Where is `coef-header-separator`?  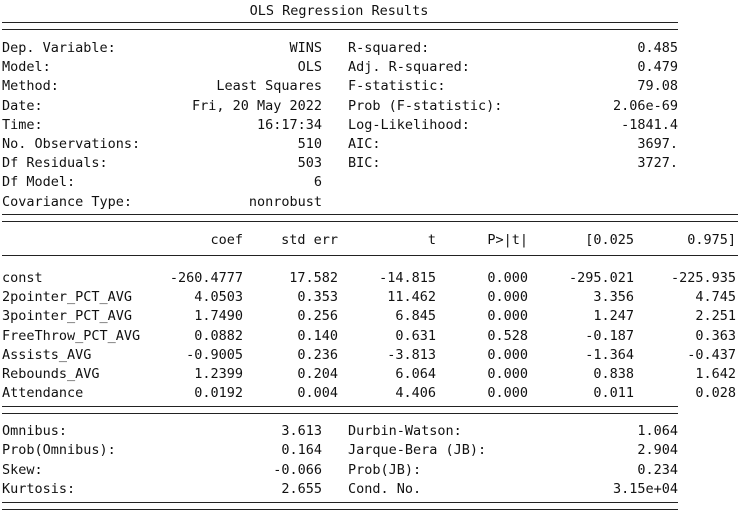
coef-header-separator is located at coordinates (370, 255).